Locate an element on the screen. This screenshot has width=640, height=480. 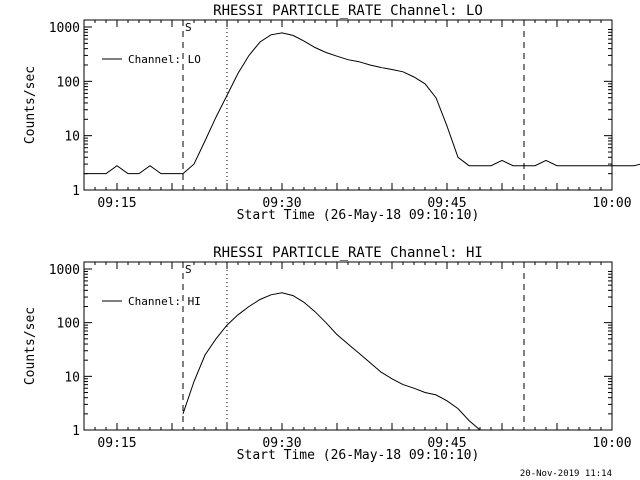
legend-label: Channel: HI is located at coordinates (164, 301).